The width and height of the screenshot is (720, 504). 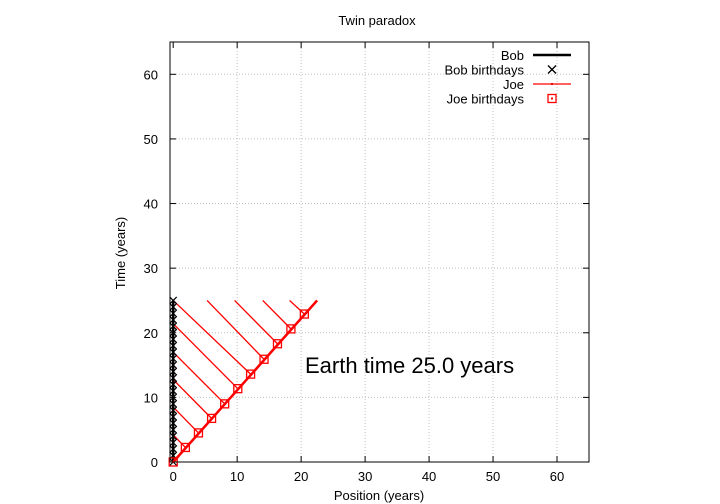 What do you see at coordinates (377, 20) in the screenshot?
I see `chart-title: Twin paradox` at bounding box center [377, 20].